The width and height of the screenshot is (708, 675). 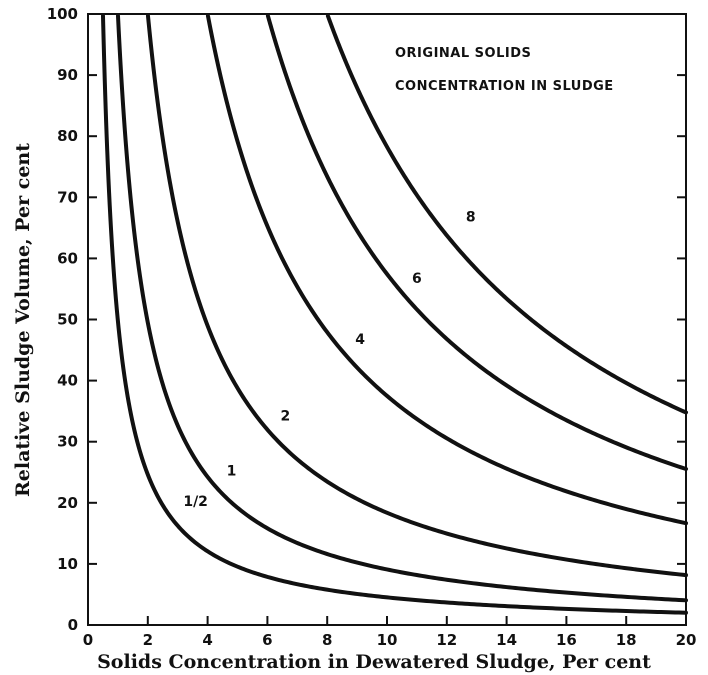 What do you see at coordinates (686, 640) in the screenshot?
I see `x-tick-label: 20` at bounding box center [686, 640].